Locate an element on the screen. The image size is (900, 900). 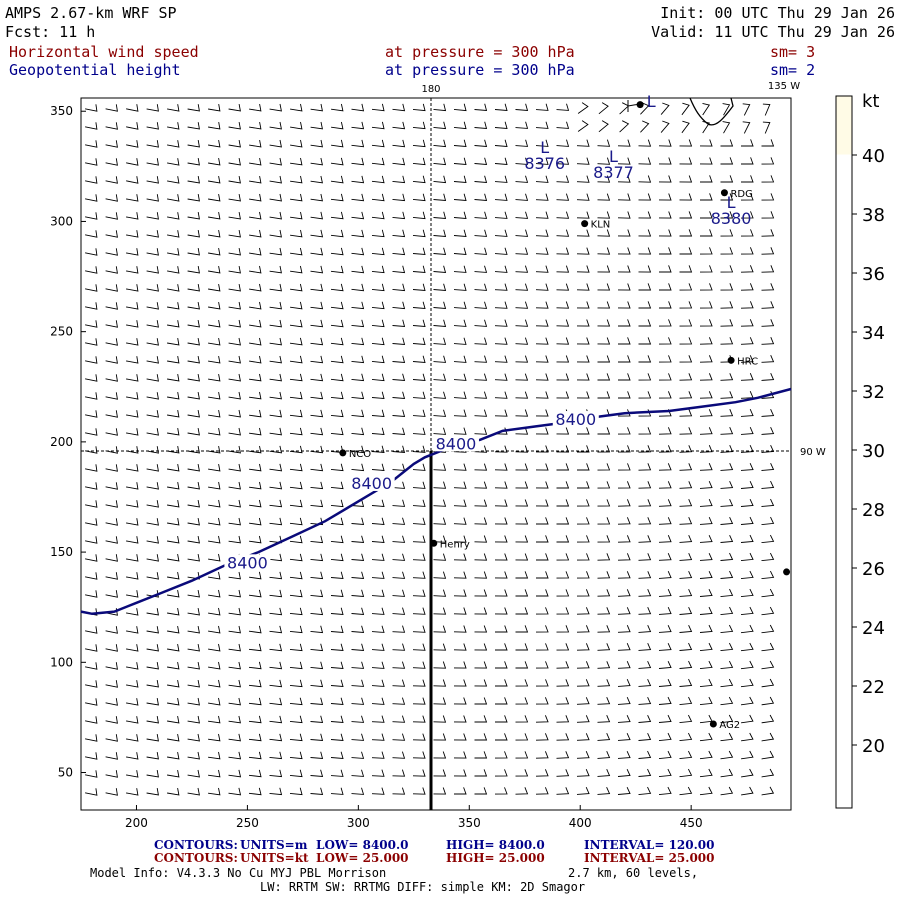
low-marker: L is located at coordinates (613, 156).